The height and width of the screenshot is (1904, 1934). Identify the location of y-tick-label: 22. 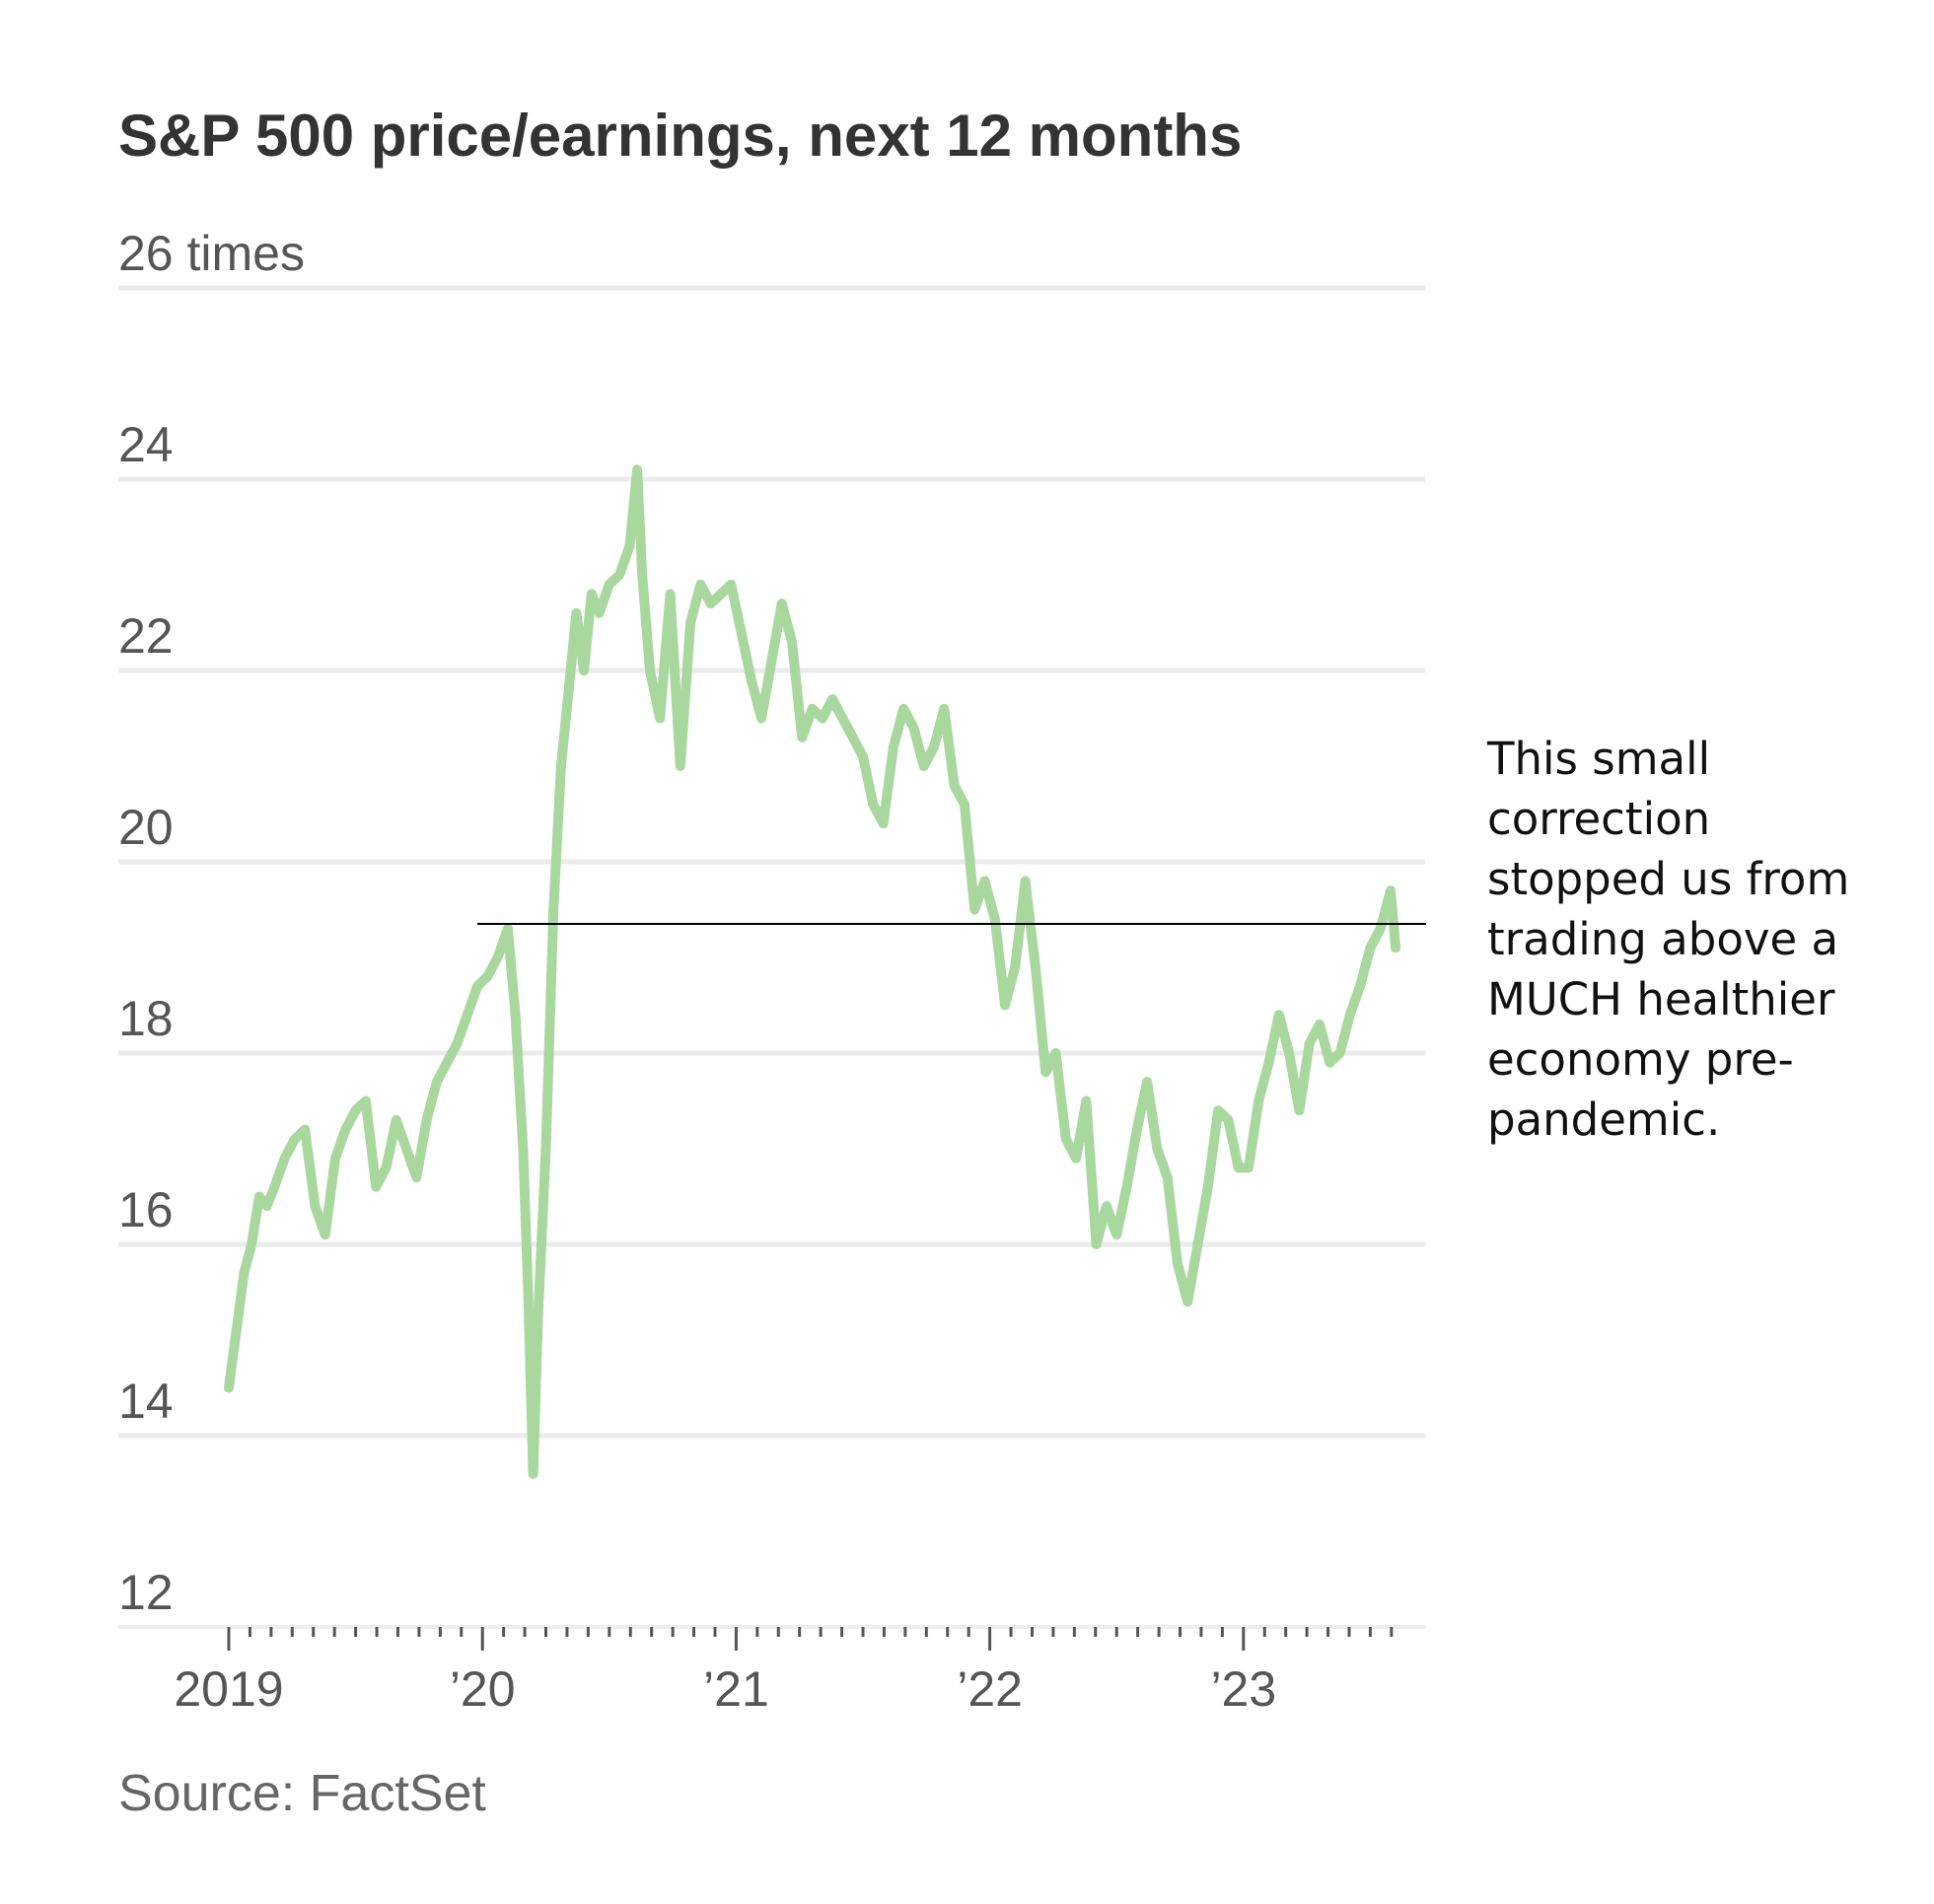
(146, 636).